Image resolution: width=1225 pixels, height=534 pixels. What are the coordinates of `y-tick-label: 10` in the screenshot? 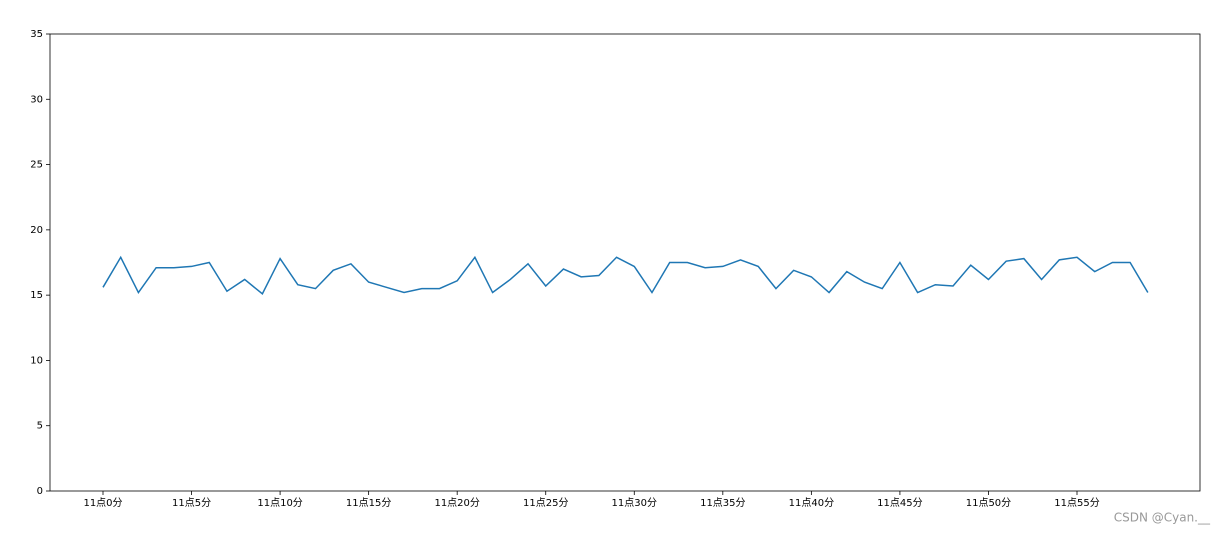 It's located at (36, 360).